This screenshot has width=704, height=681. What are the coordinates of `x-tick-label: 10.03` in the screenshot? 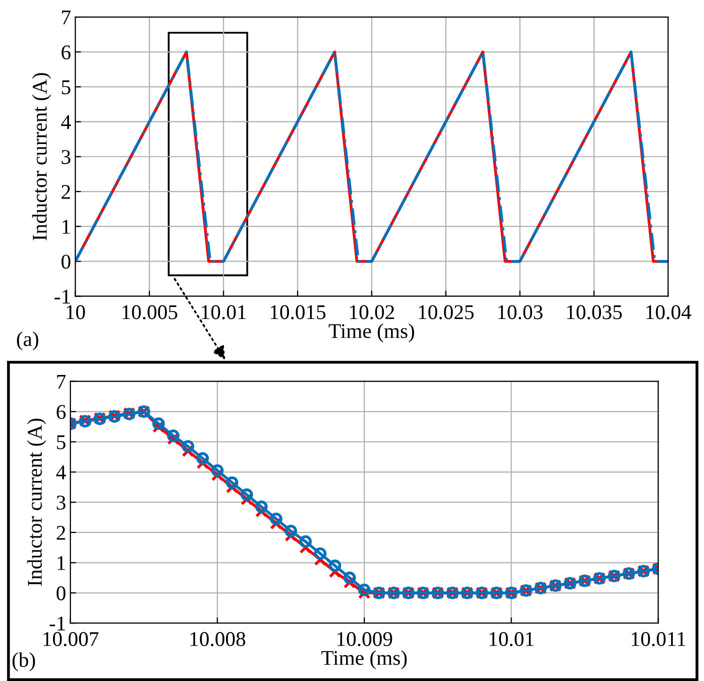 It's located at (520, 312).